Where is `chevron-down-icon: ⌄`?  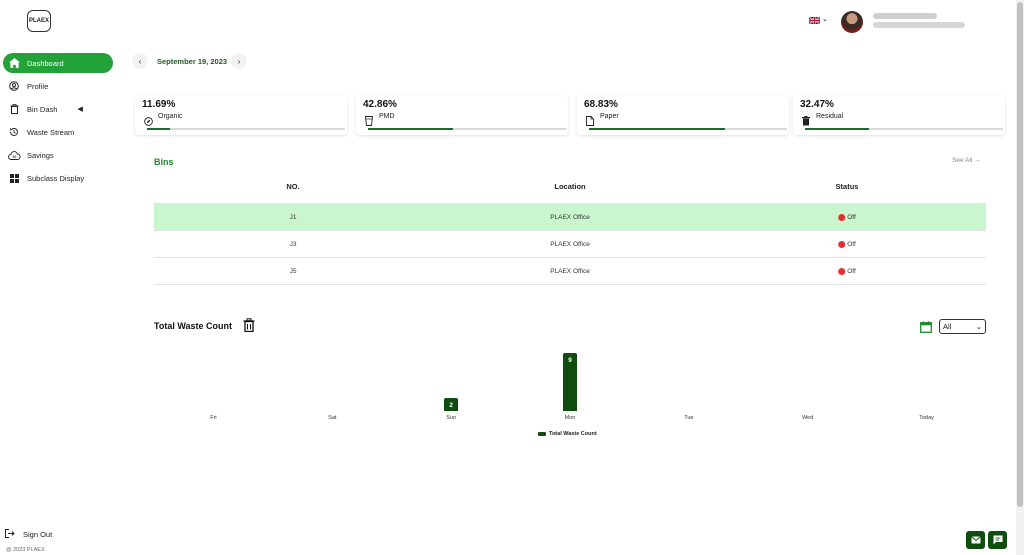 chevron-down-icon: ⌄ is located at coordinates (825, 19).